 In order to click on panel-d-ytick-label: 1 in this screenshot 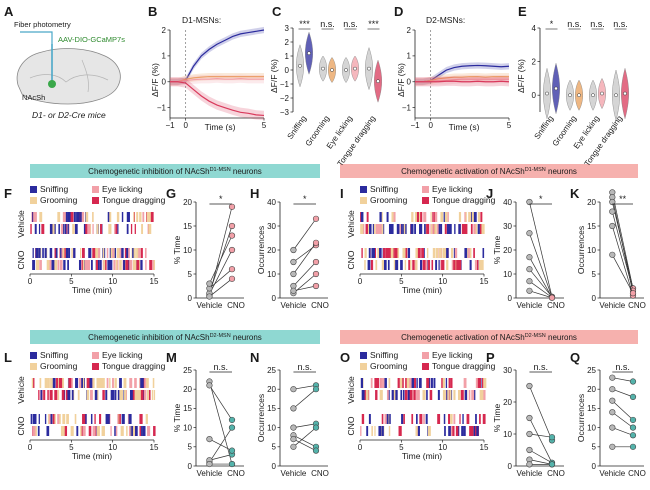, I will do `click(409, 56)`.